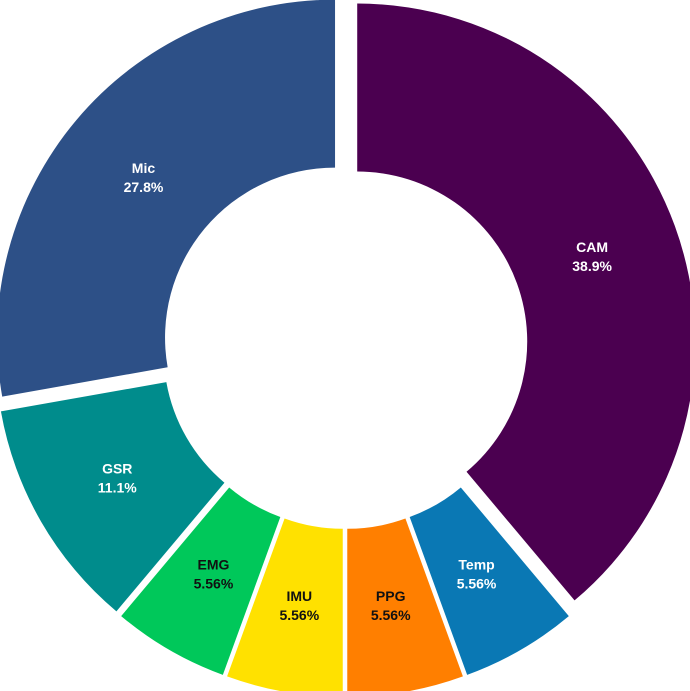 Image resolution: width=690 pixels, height=691 pixels. Describe the element at coordinates (477, 584) in the screenshot. I see `slice-percent-temp: 5.56%` at that location.